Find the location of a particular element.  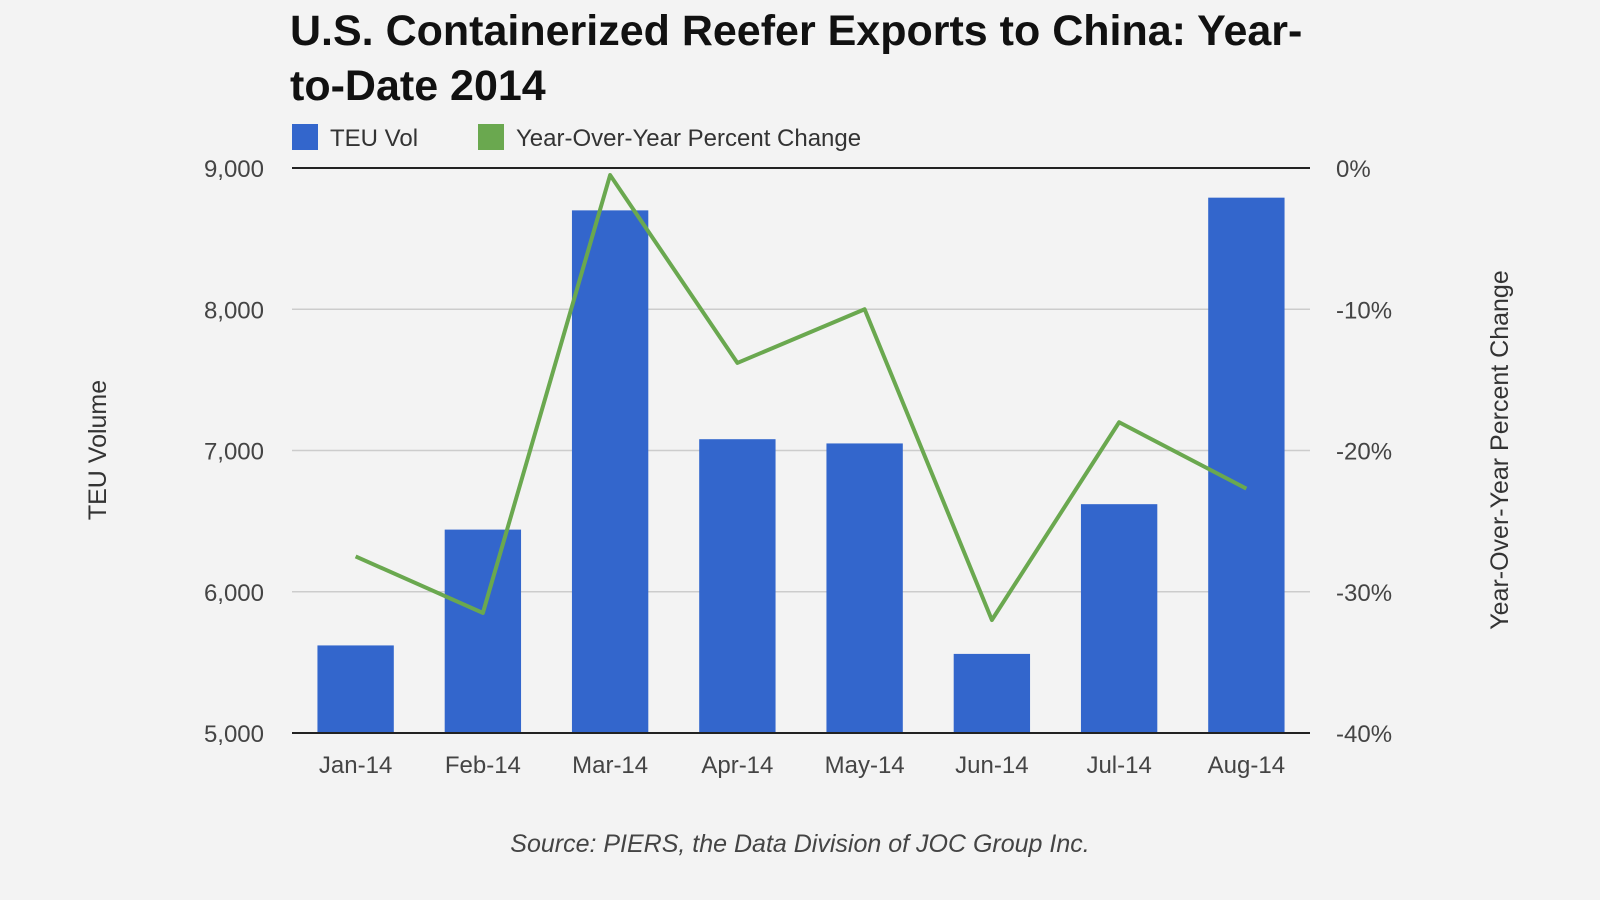

y-right-tick-label: 0% is located at coordinates (1353, 169).